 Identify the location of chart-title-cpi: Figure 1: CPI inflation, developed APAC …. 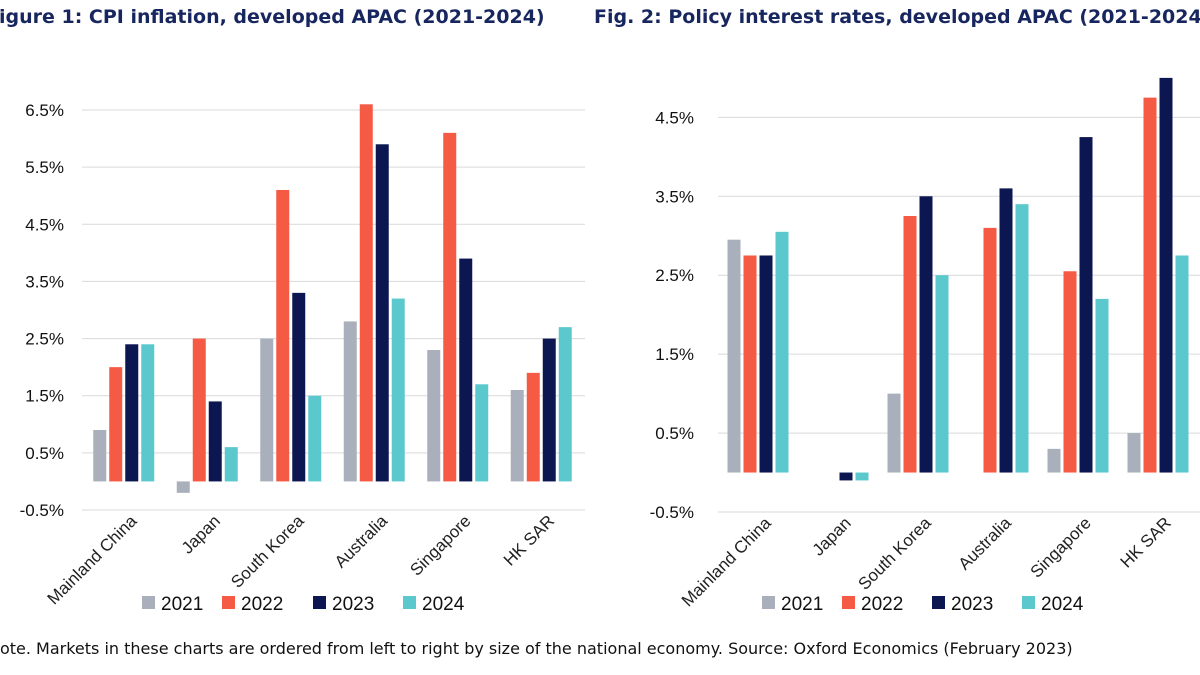
(272, 17).